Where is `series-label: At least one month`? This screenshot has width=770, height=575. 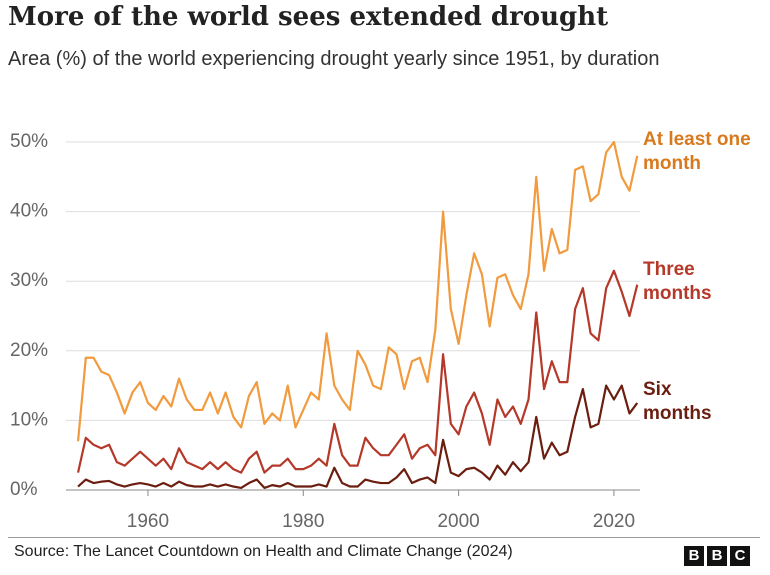
series-label: At least one month is located at coordinates (697, 151).